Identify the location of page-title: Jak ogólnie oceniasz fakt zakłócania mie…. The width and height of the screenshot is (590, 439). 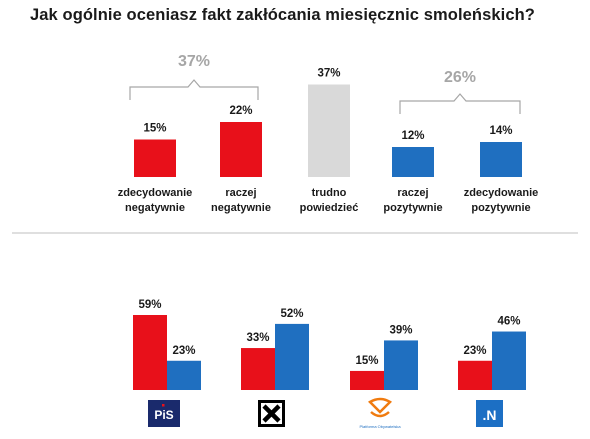
(282, 15).